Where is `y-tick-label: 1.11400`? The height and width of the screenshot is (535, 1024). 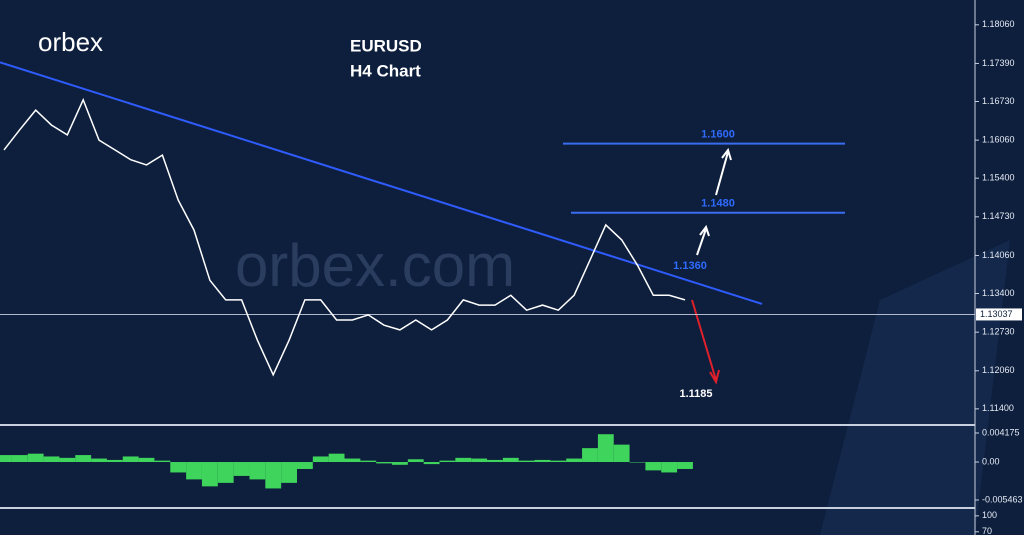
y-tick-label: 1.11400 is located at coordinates (998, 408).